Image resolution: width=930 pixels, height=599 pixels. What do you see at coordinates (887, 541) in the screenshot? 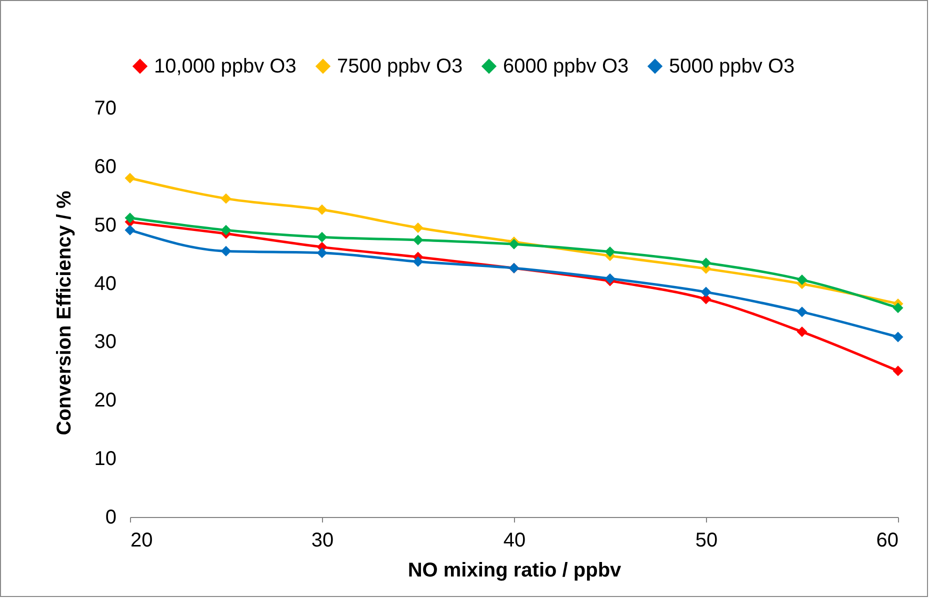
I see `x-tick-label: 60` at bounding box center [887, 541].